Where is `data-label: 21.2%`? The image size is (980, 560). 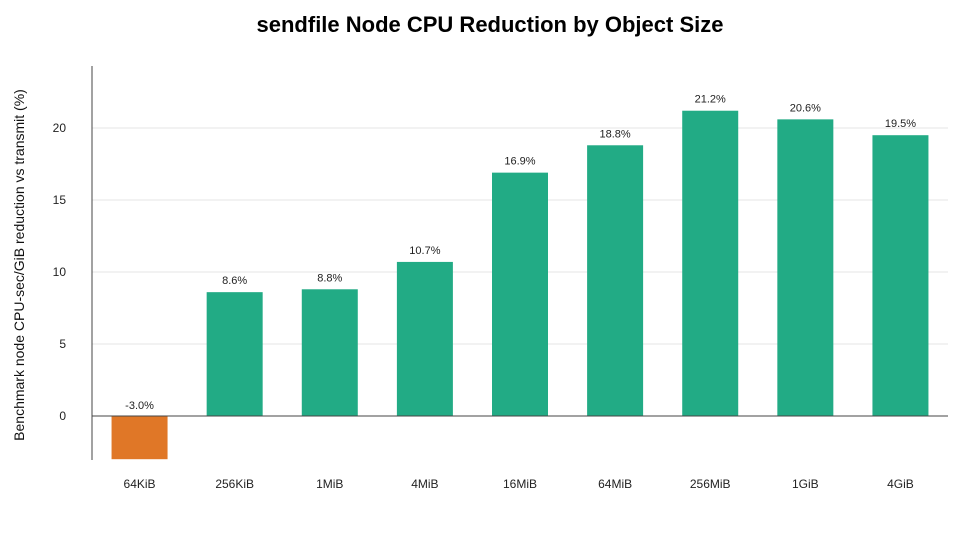 data-label: 21.2% is located at coordinates (710, 100).